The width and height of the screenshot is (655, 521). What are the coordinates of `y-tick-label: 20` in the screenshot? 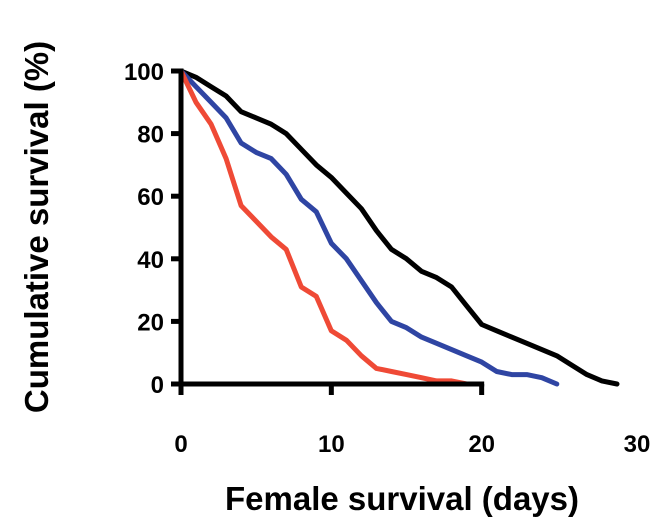 It's located at (150, 322).